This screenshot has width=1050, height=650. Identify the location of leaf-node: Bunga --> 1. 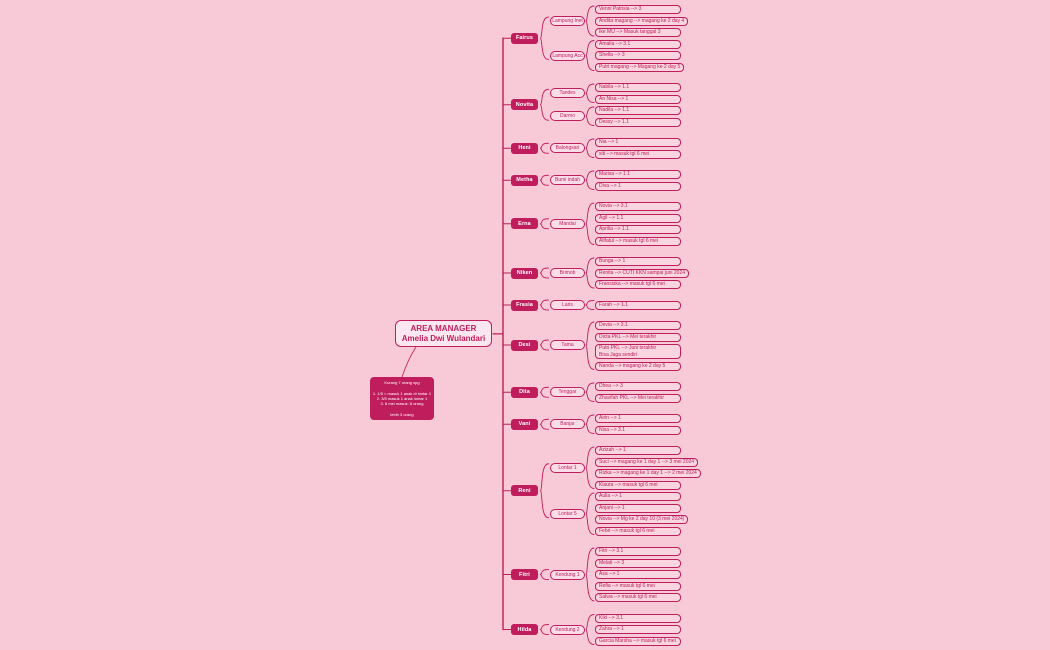
(638, 261).